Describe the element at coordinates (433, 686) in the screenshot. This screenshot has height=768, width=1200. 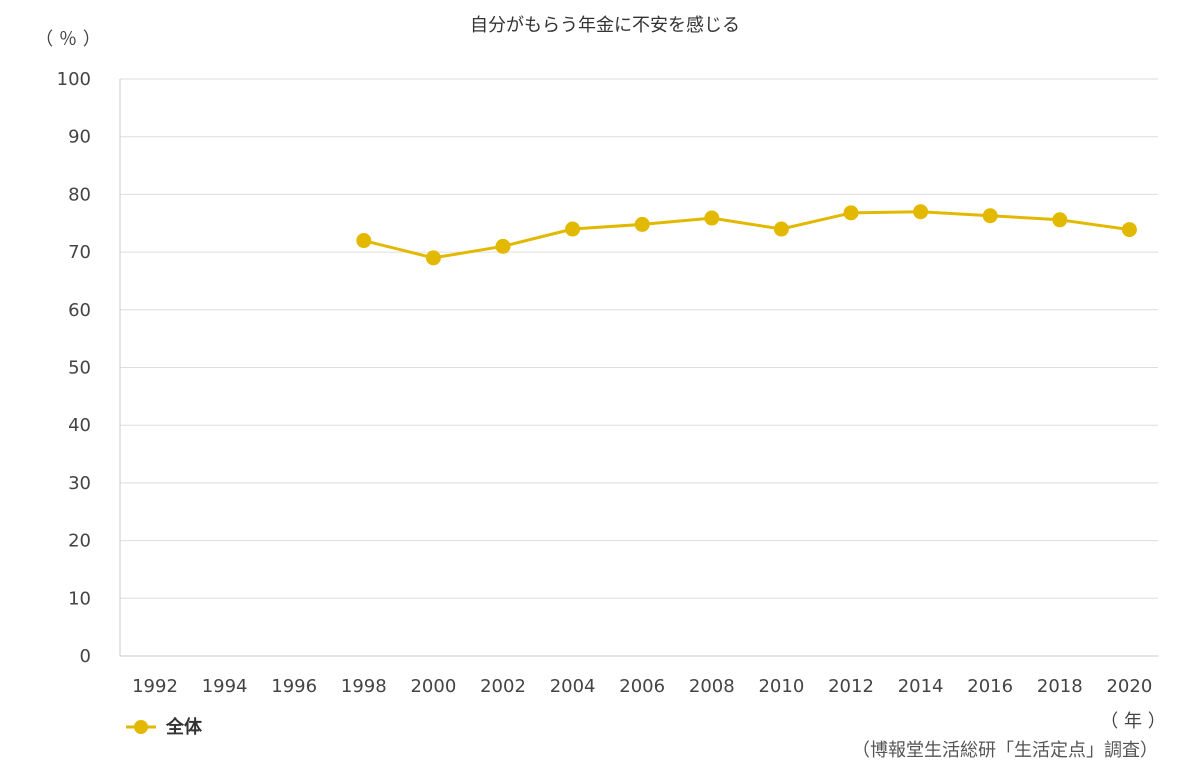
I see `x-tick-label: 2000` at that location.